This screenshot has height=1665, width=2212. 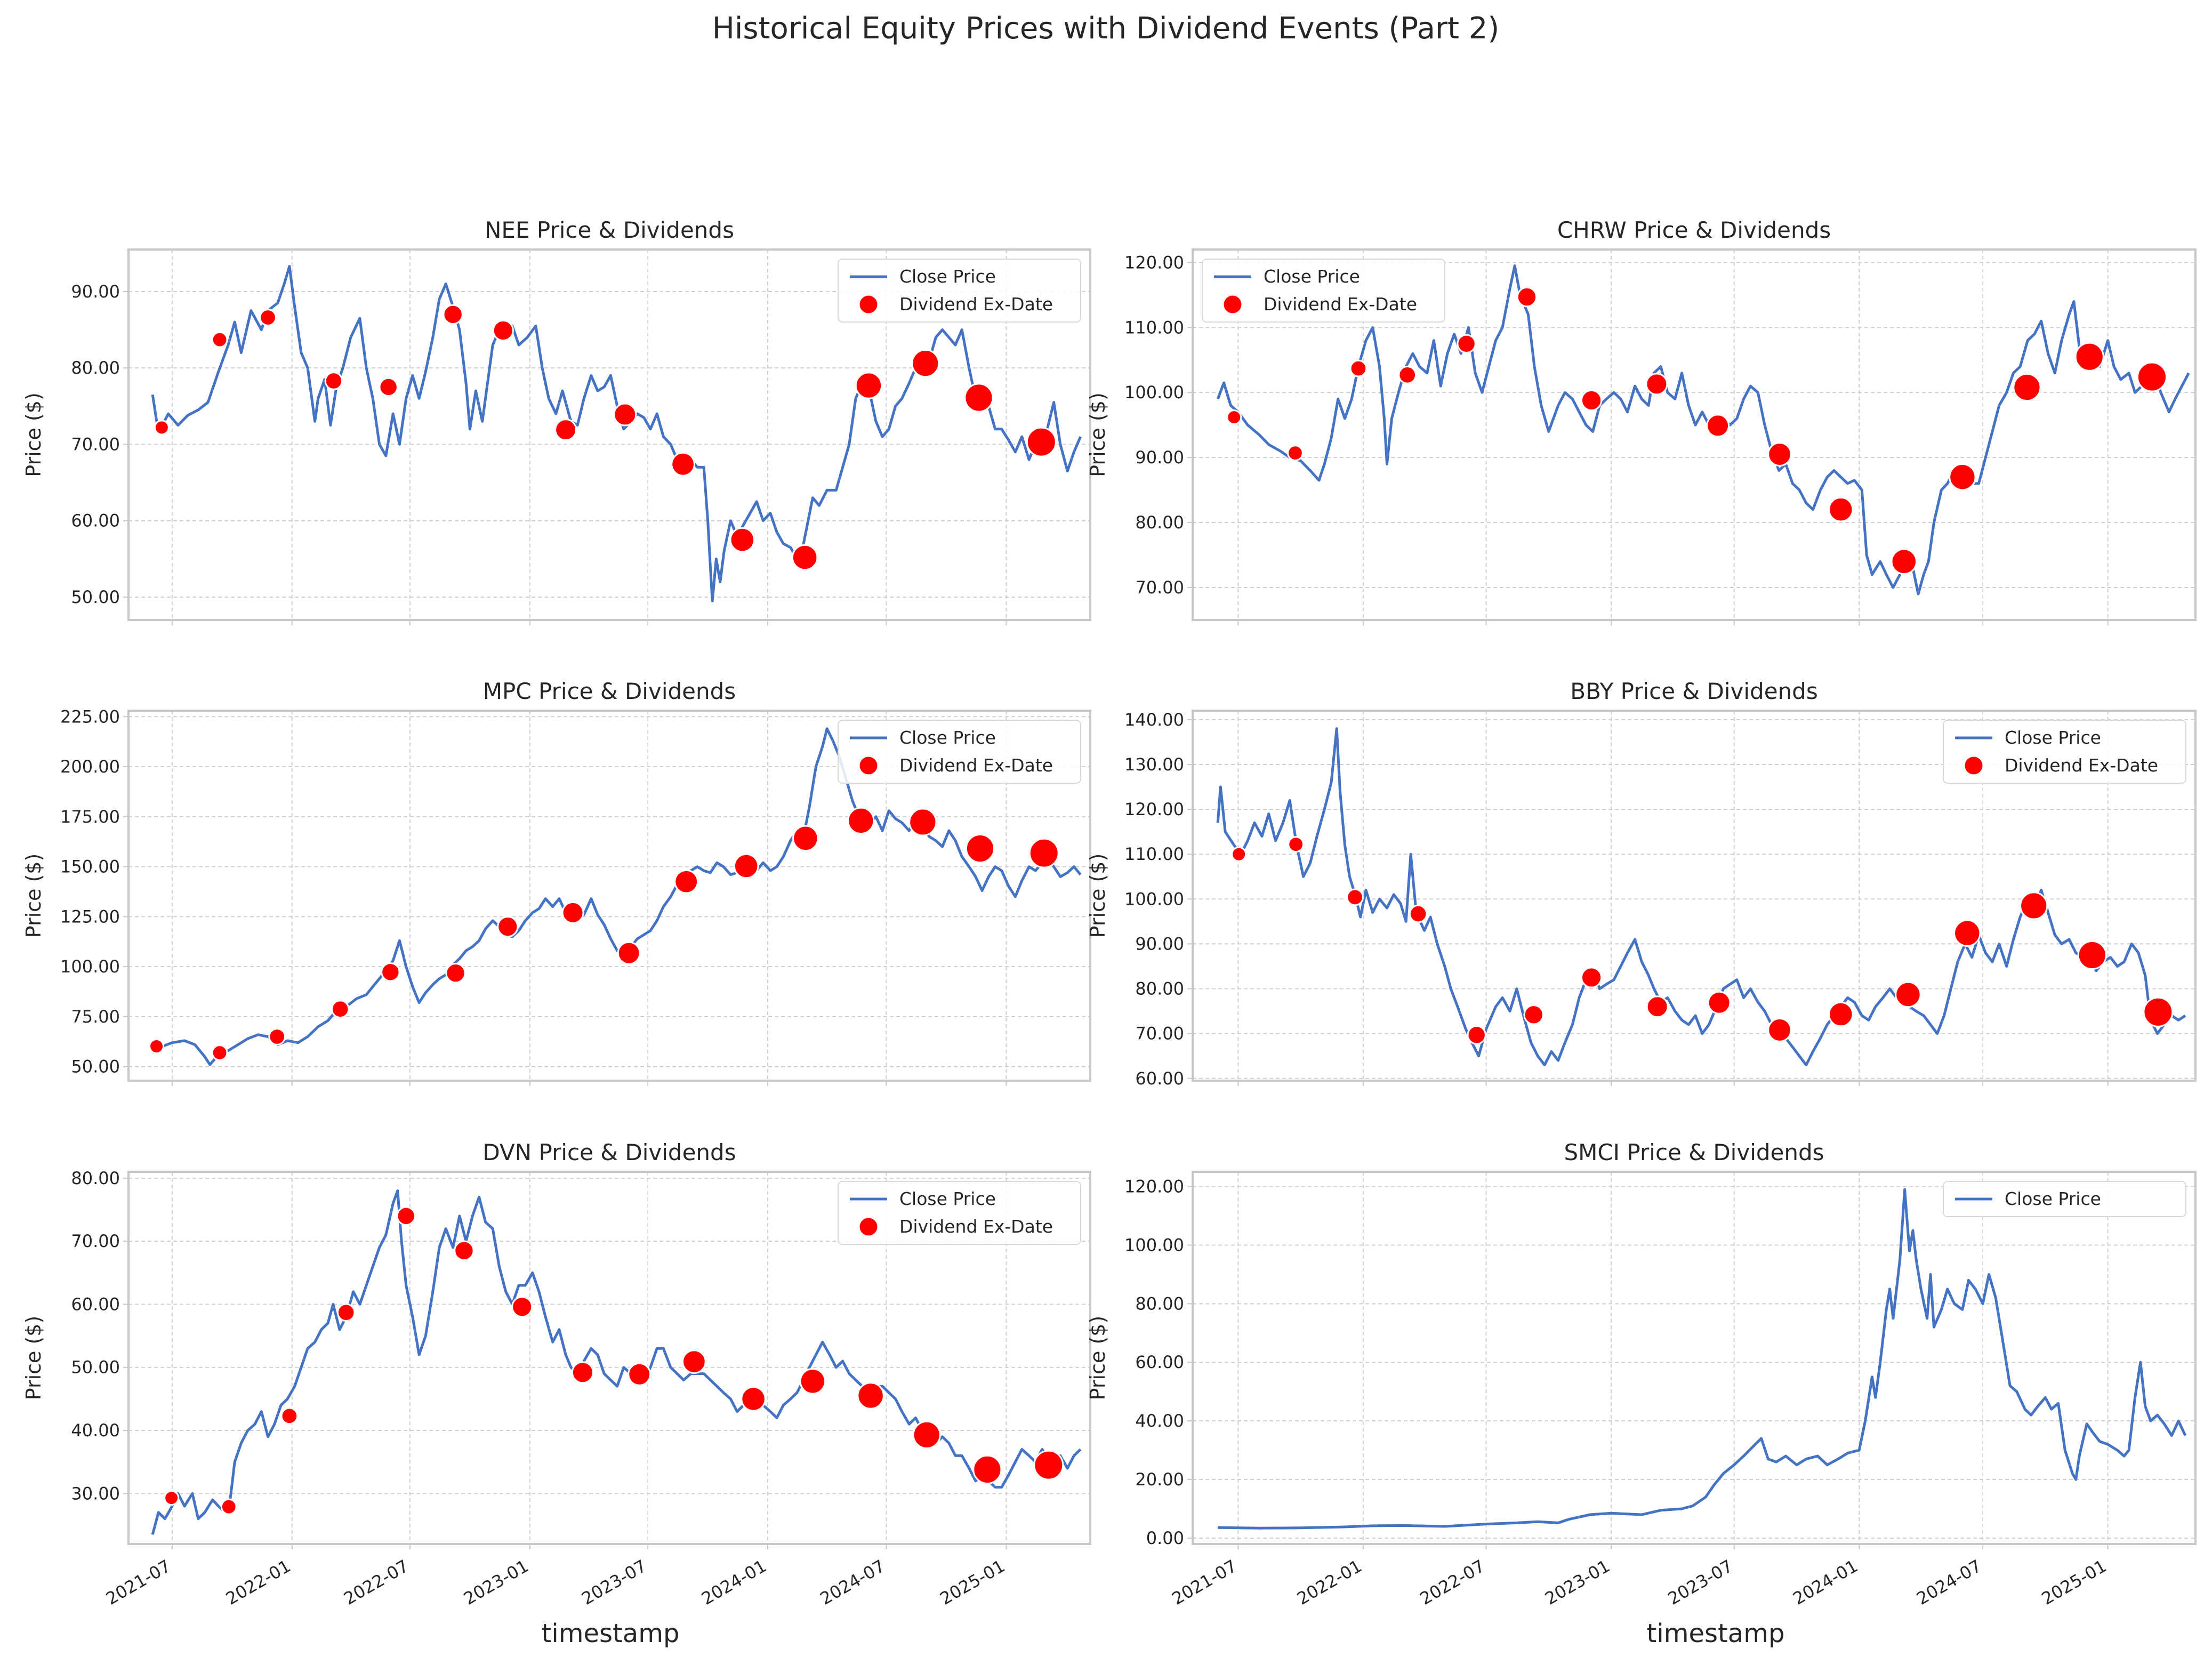 I want to click on axes-frame, so click(x=609, y=896).